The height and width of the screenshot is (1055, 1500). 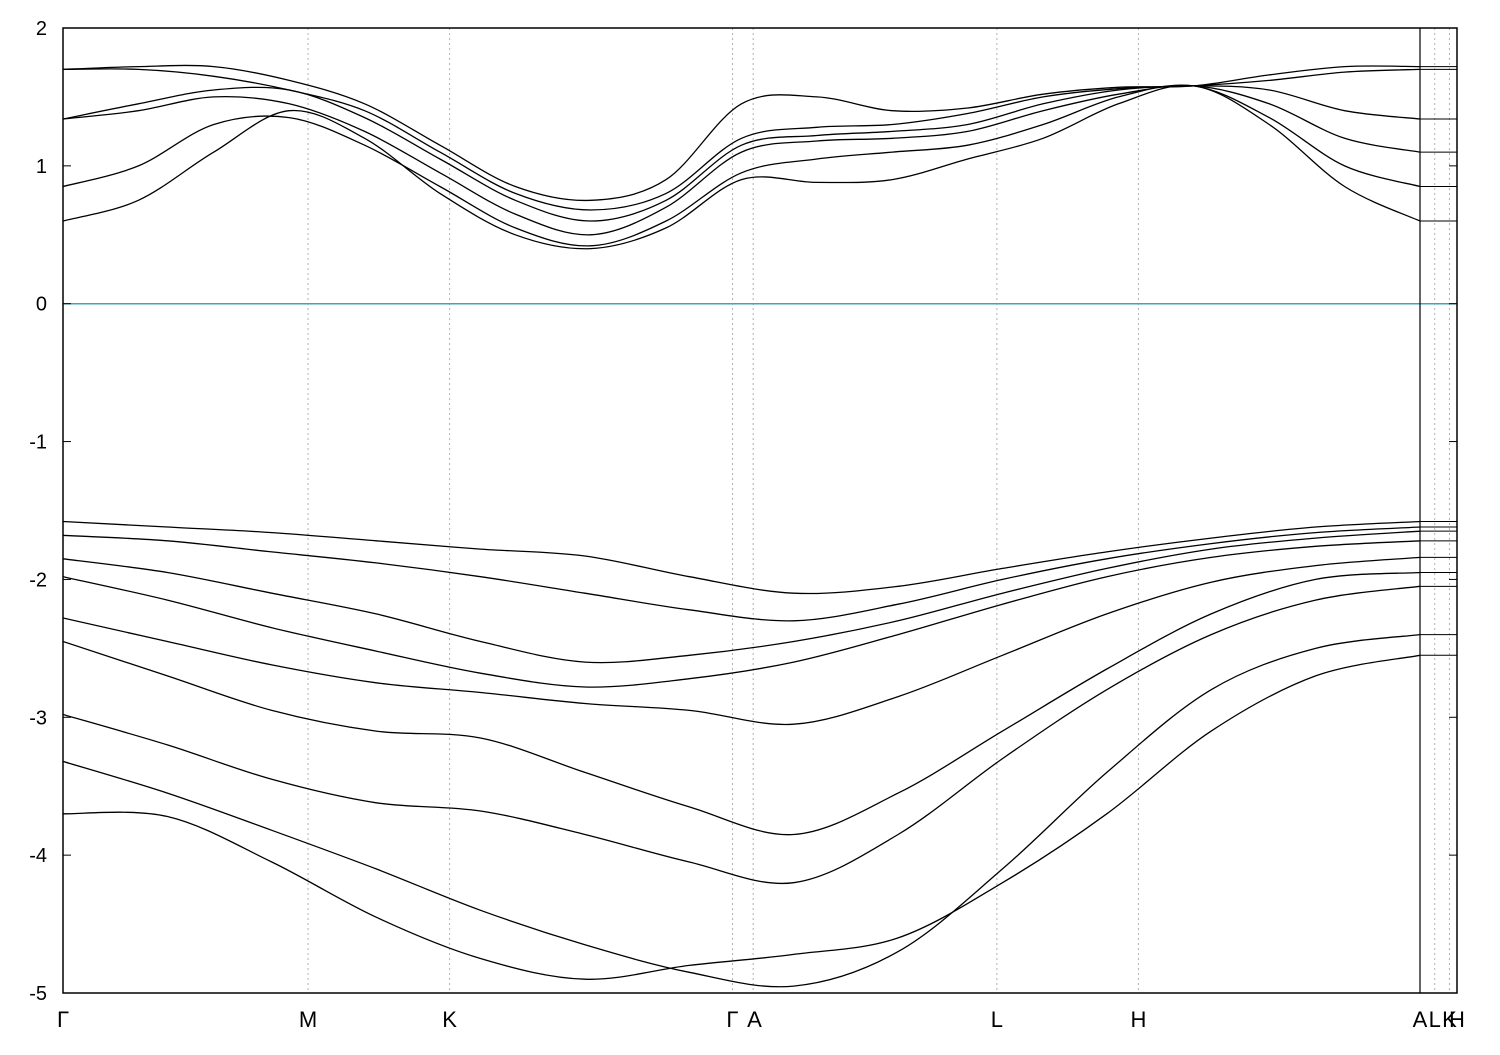 I want to click on y-tick-label: 1, so click(x=41, y=167).